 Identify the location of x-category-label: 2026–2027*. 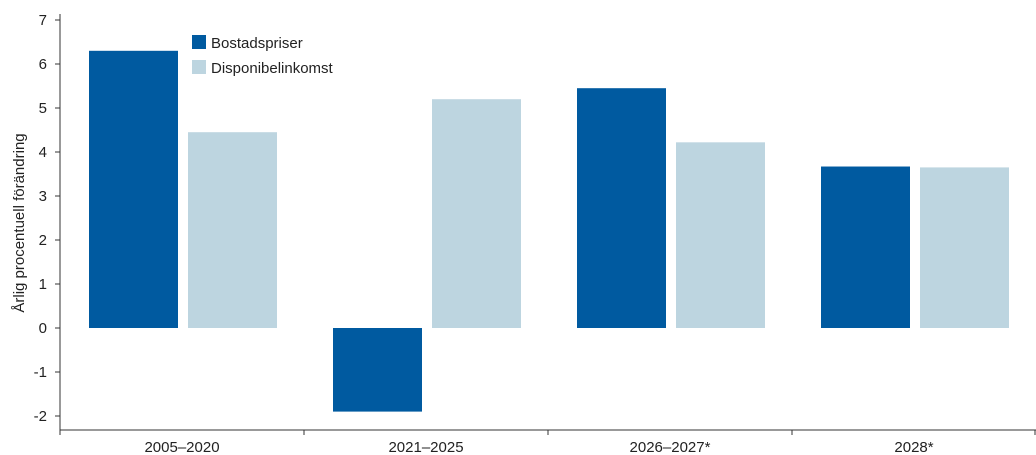
(670, 447).